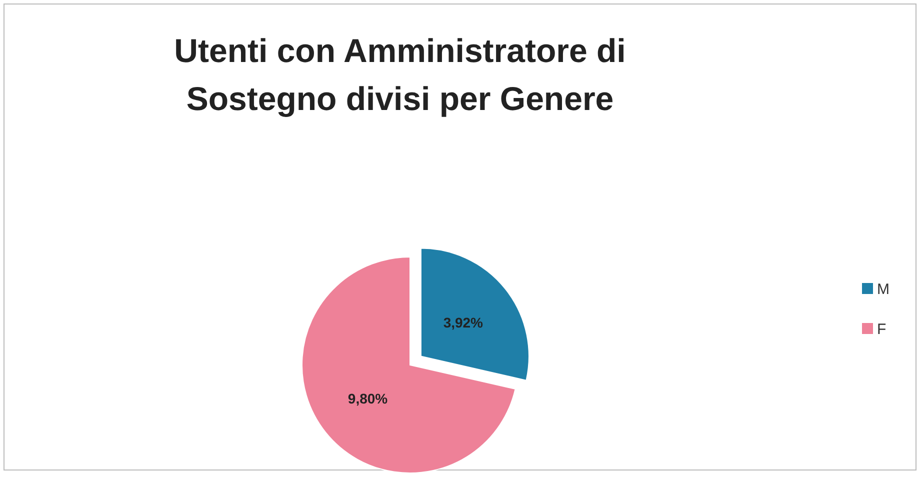 This screenshot has height=481, width=921. I want to click on legend-label: M, so click(883, 289).